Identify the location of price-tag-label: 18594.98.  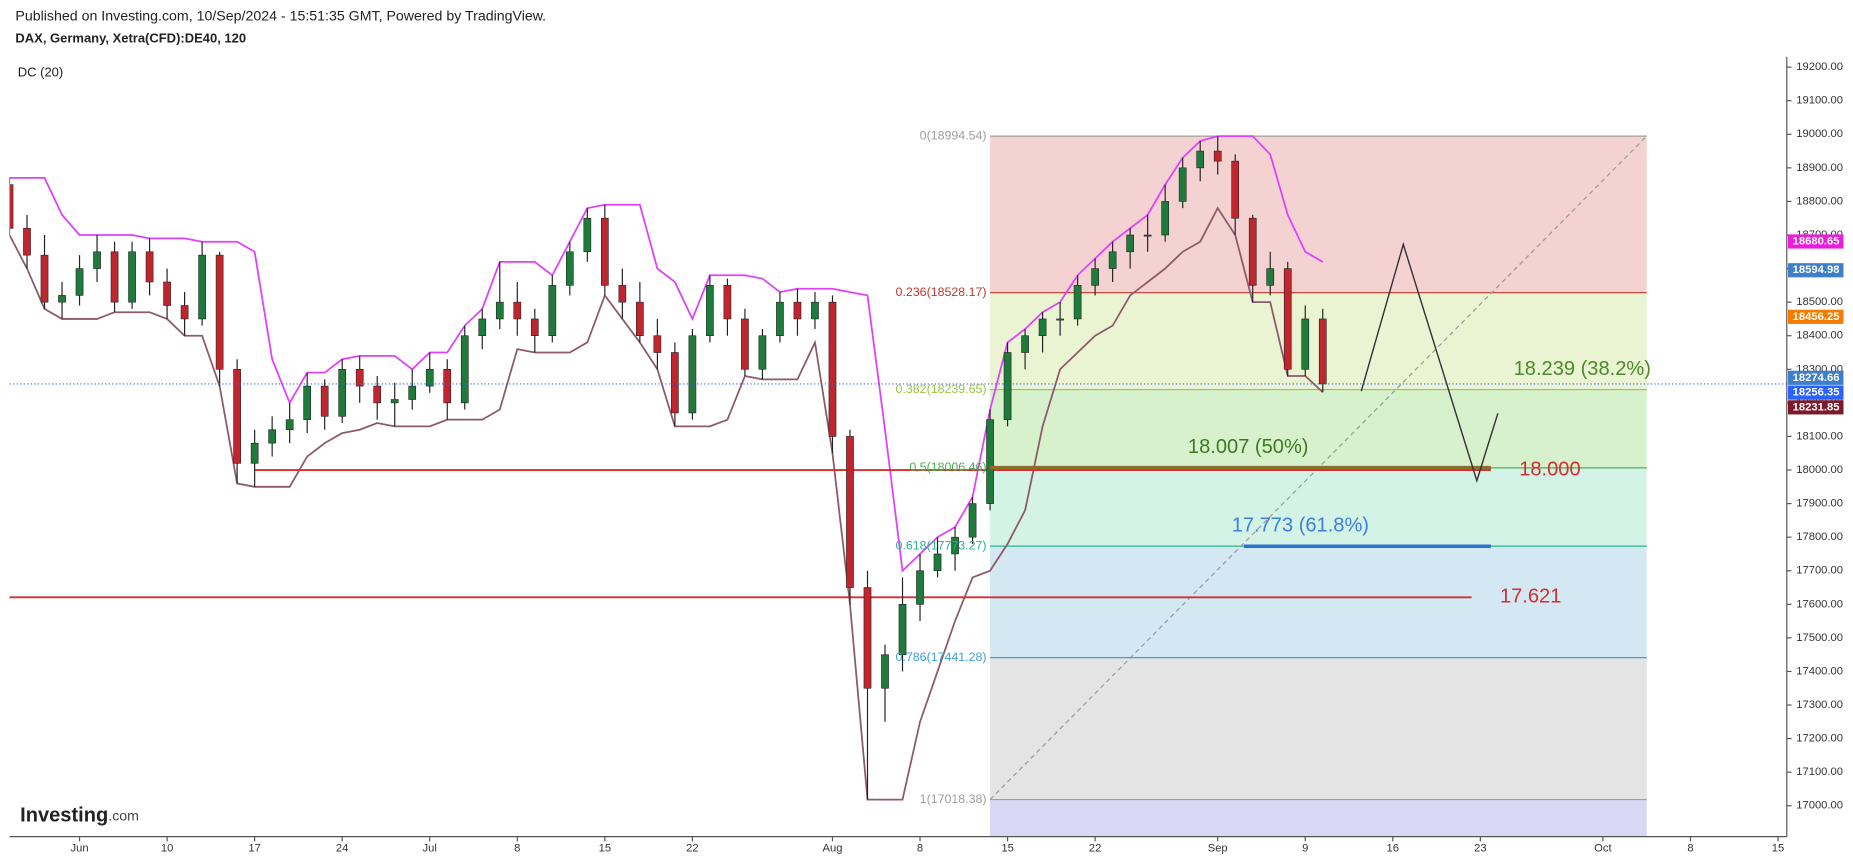
(1816, 270).